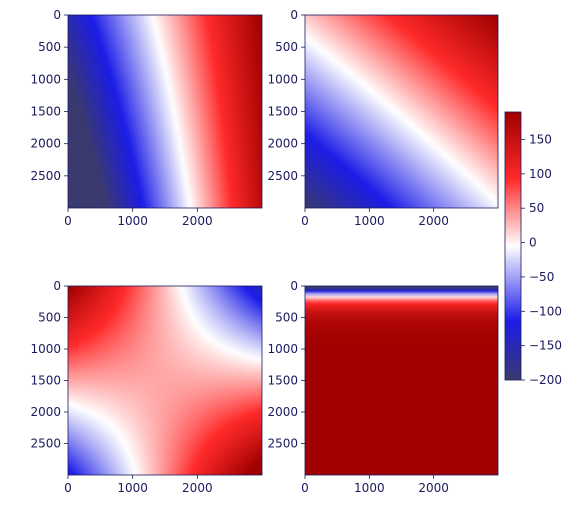 This screenshot has width=578, height=510. Describe the element at coordinates (536, 208) in the screenshot. I see `colorbar-tick-label: 50` at that location.